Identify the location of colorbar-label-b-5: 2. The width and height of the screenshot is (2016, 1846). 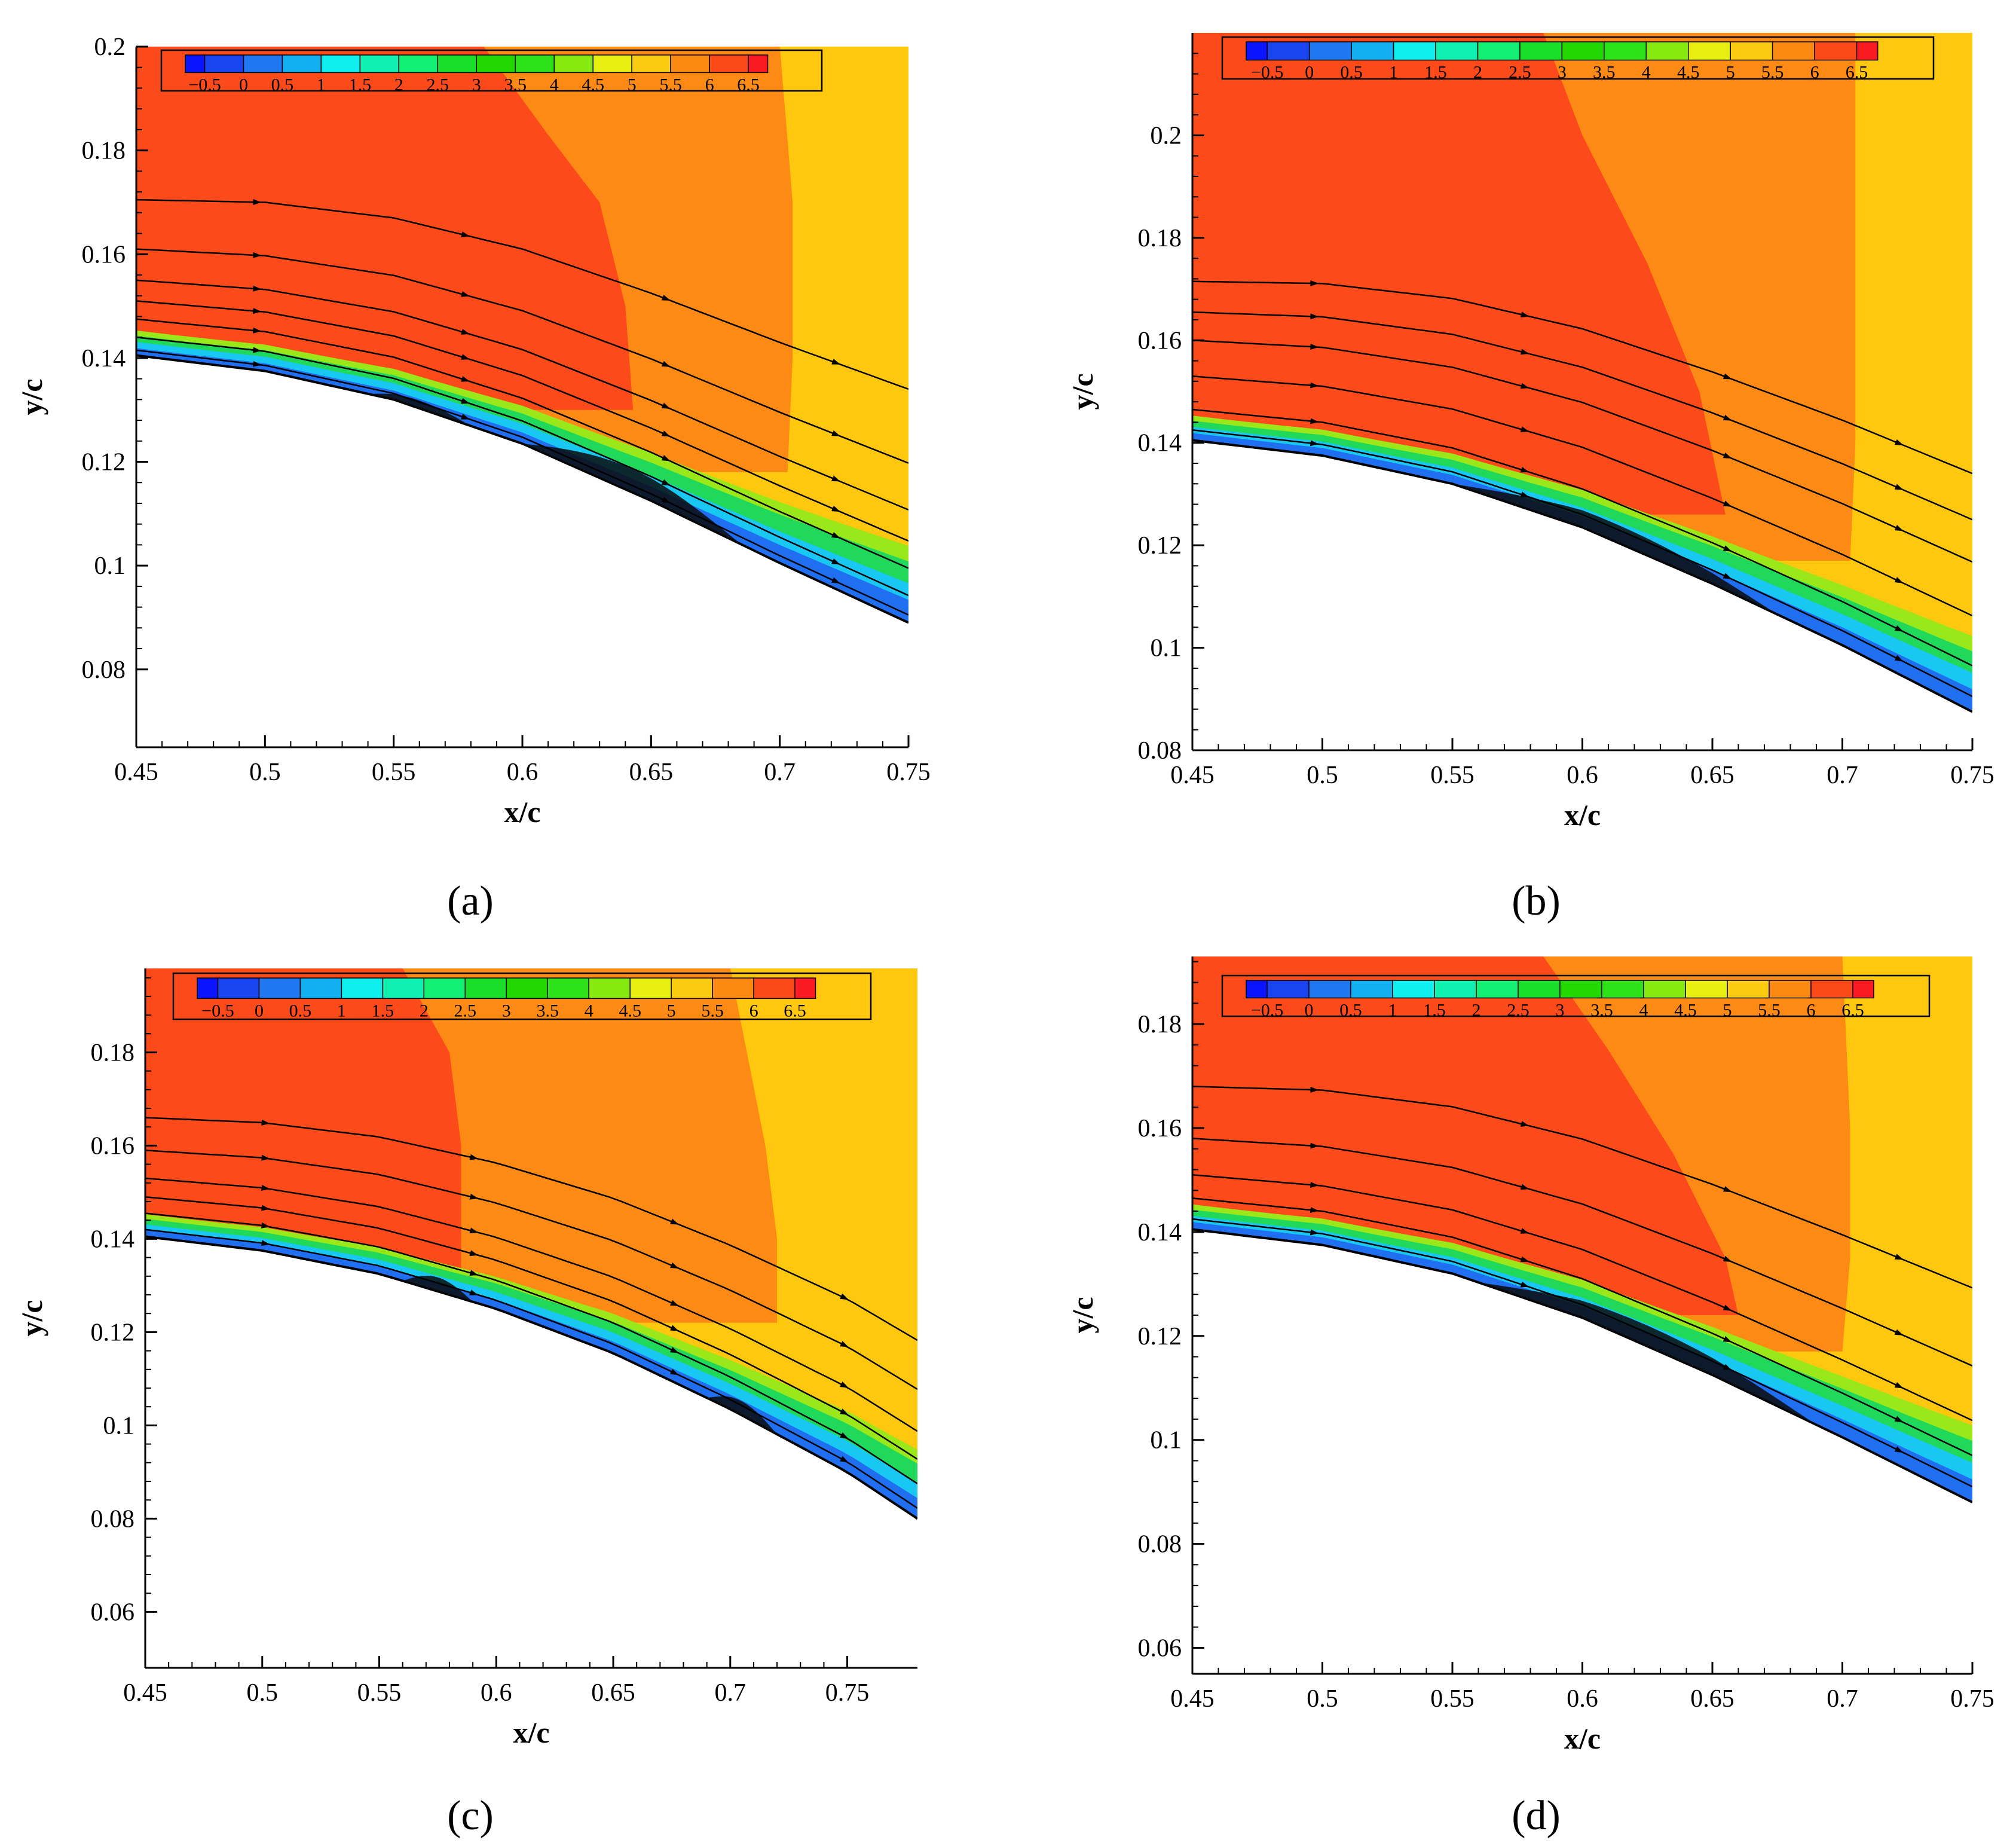
(1477, 72).